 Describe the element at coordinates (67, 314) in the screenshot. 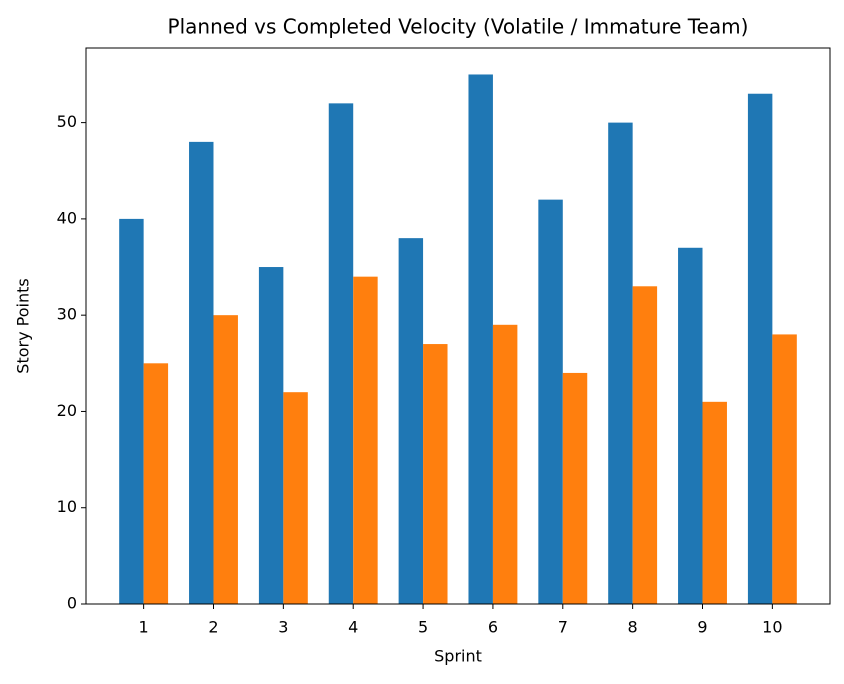

I see `y-tick-label: 30` at that location.